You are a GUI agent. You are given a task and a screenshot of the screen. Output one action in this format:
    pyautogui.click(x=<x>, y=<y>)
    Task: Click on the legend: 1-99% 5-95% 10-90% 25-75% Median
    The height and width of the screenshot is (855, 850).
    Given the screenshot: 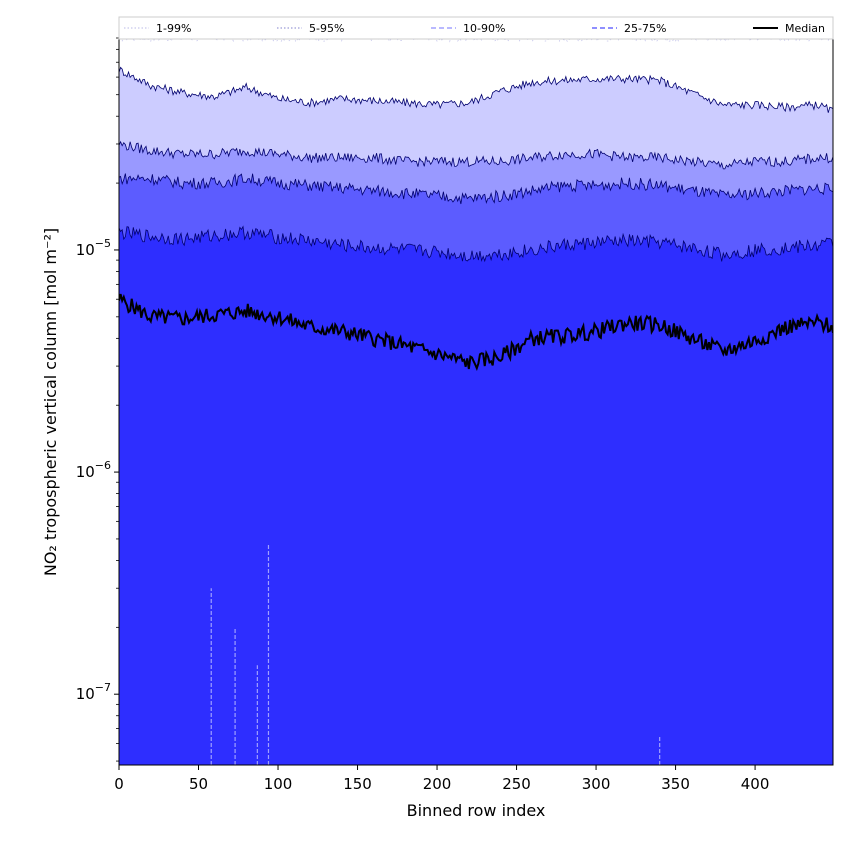 What is the action you would take?
    pyautogui.click(x=476, y=28)
    